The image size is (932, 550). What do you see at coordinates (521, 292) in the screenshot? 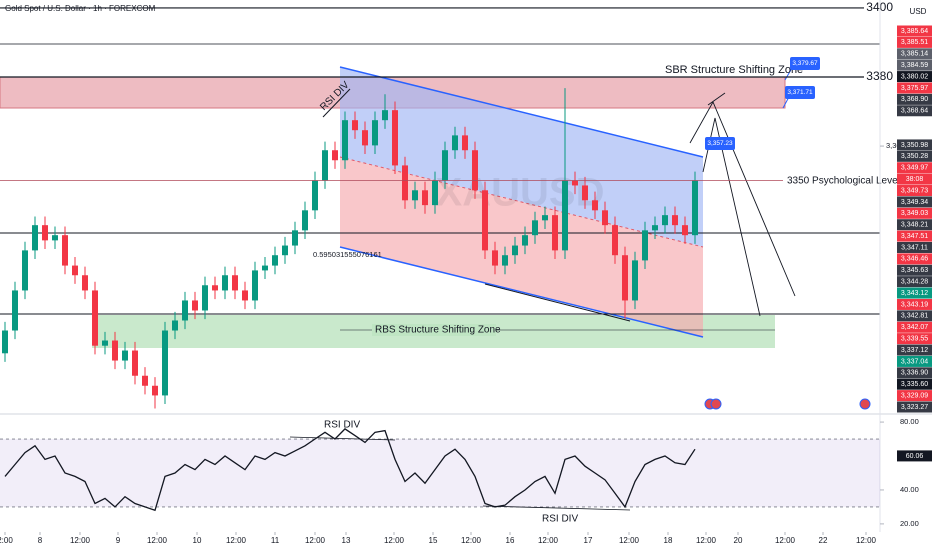
I see `channel-bottom` at bounding box center [521, 292].